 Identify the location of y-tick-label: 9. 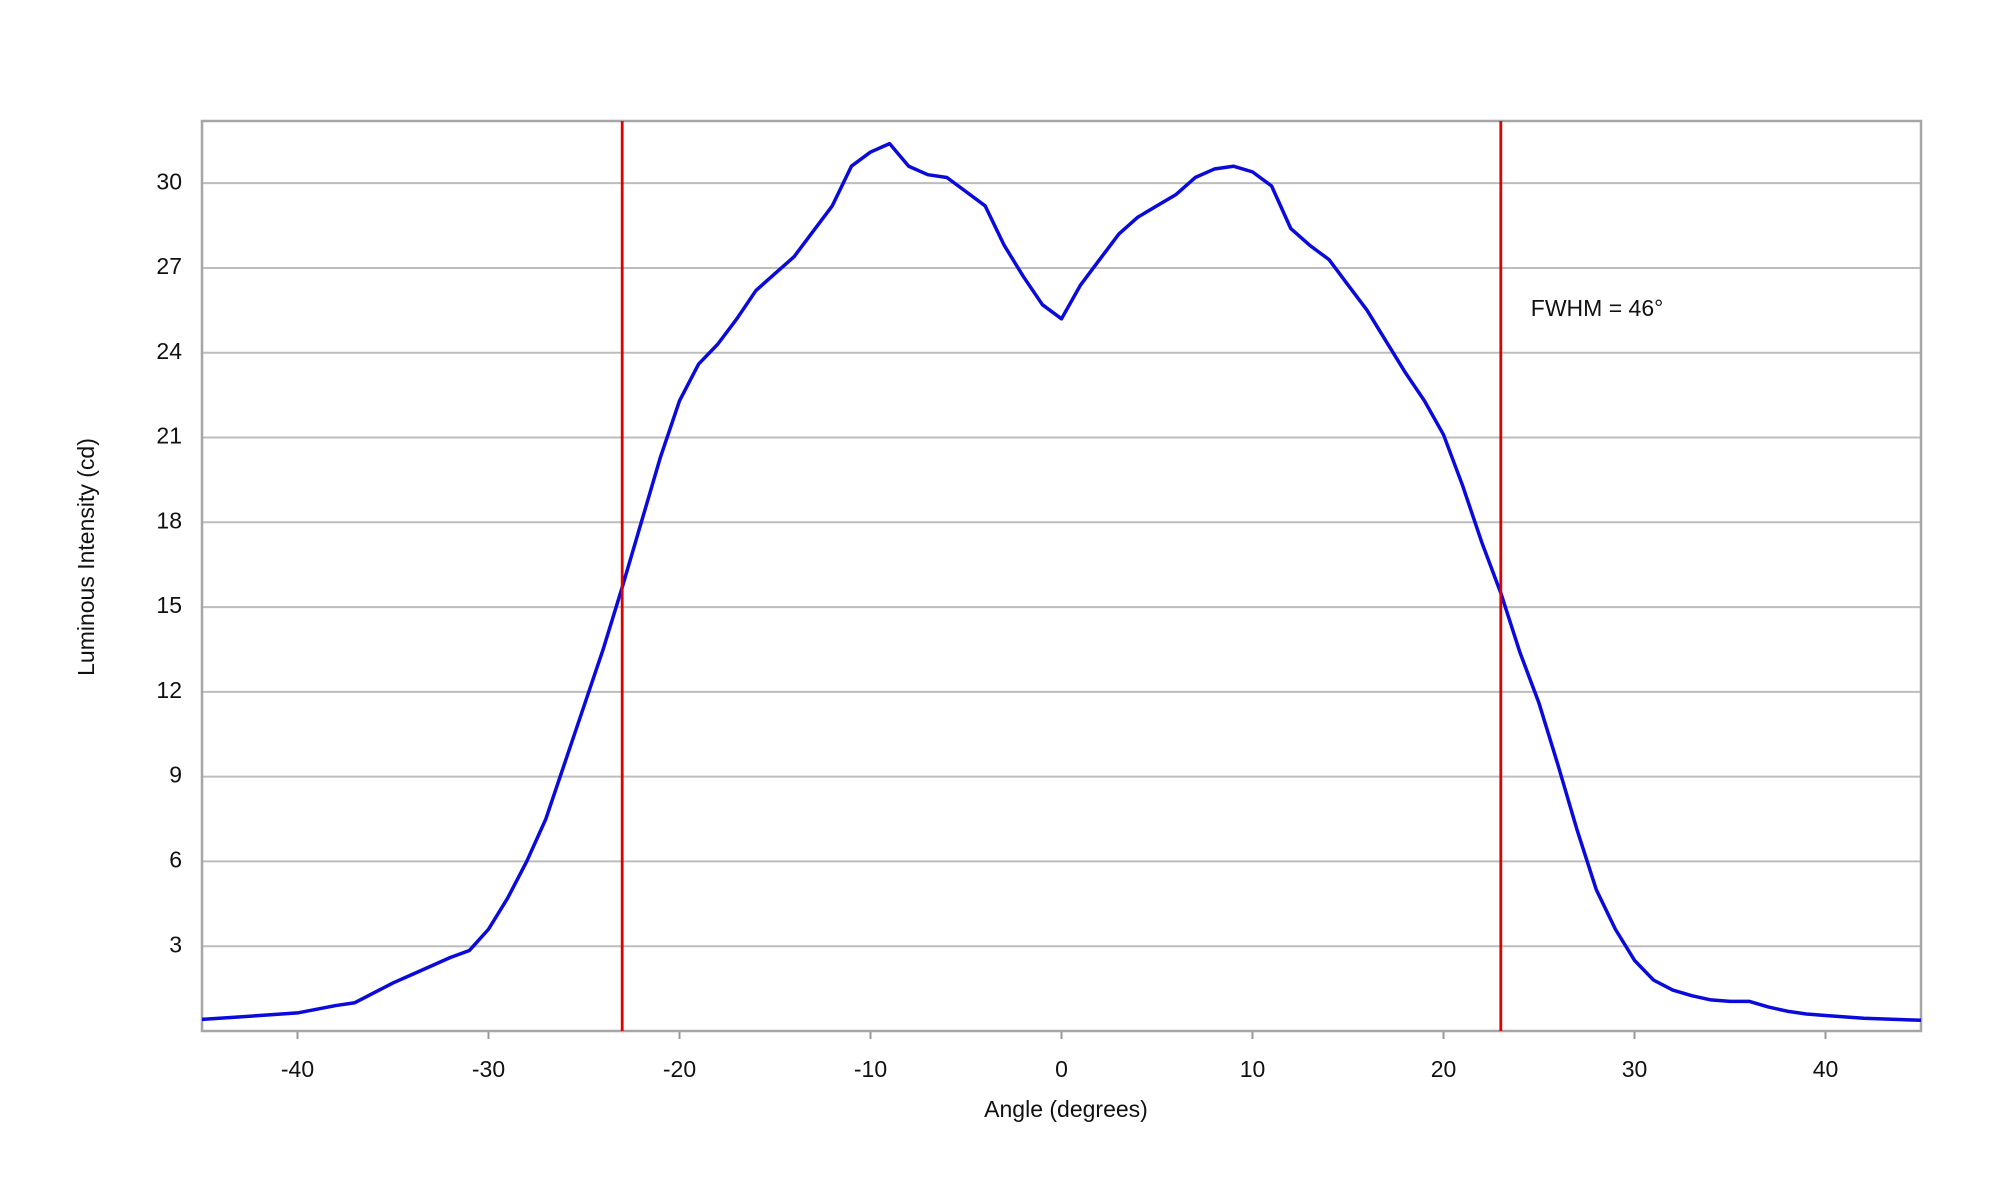
(175, 775).